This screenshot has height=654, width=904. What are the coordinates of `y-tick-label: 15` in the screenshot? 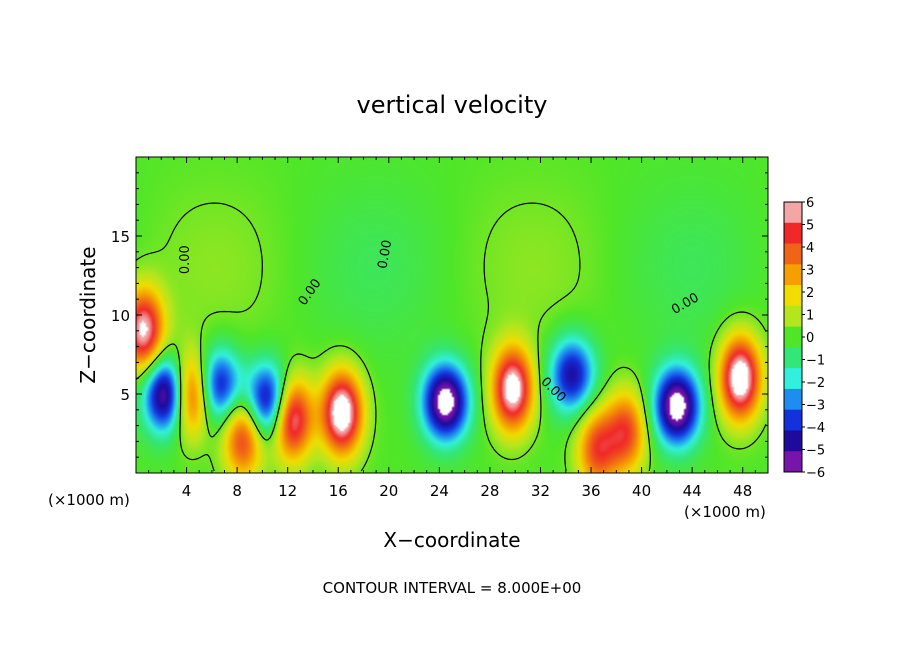 It's located at (120, 237).